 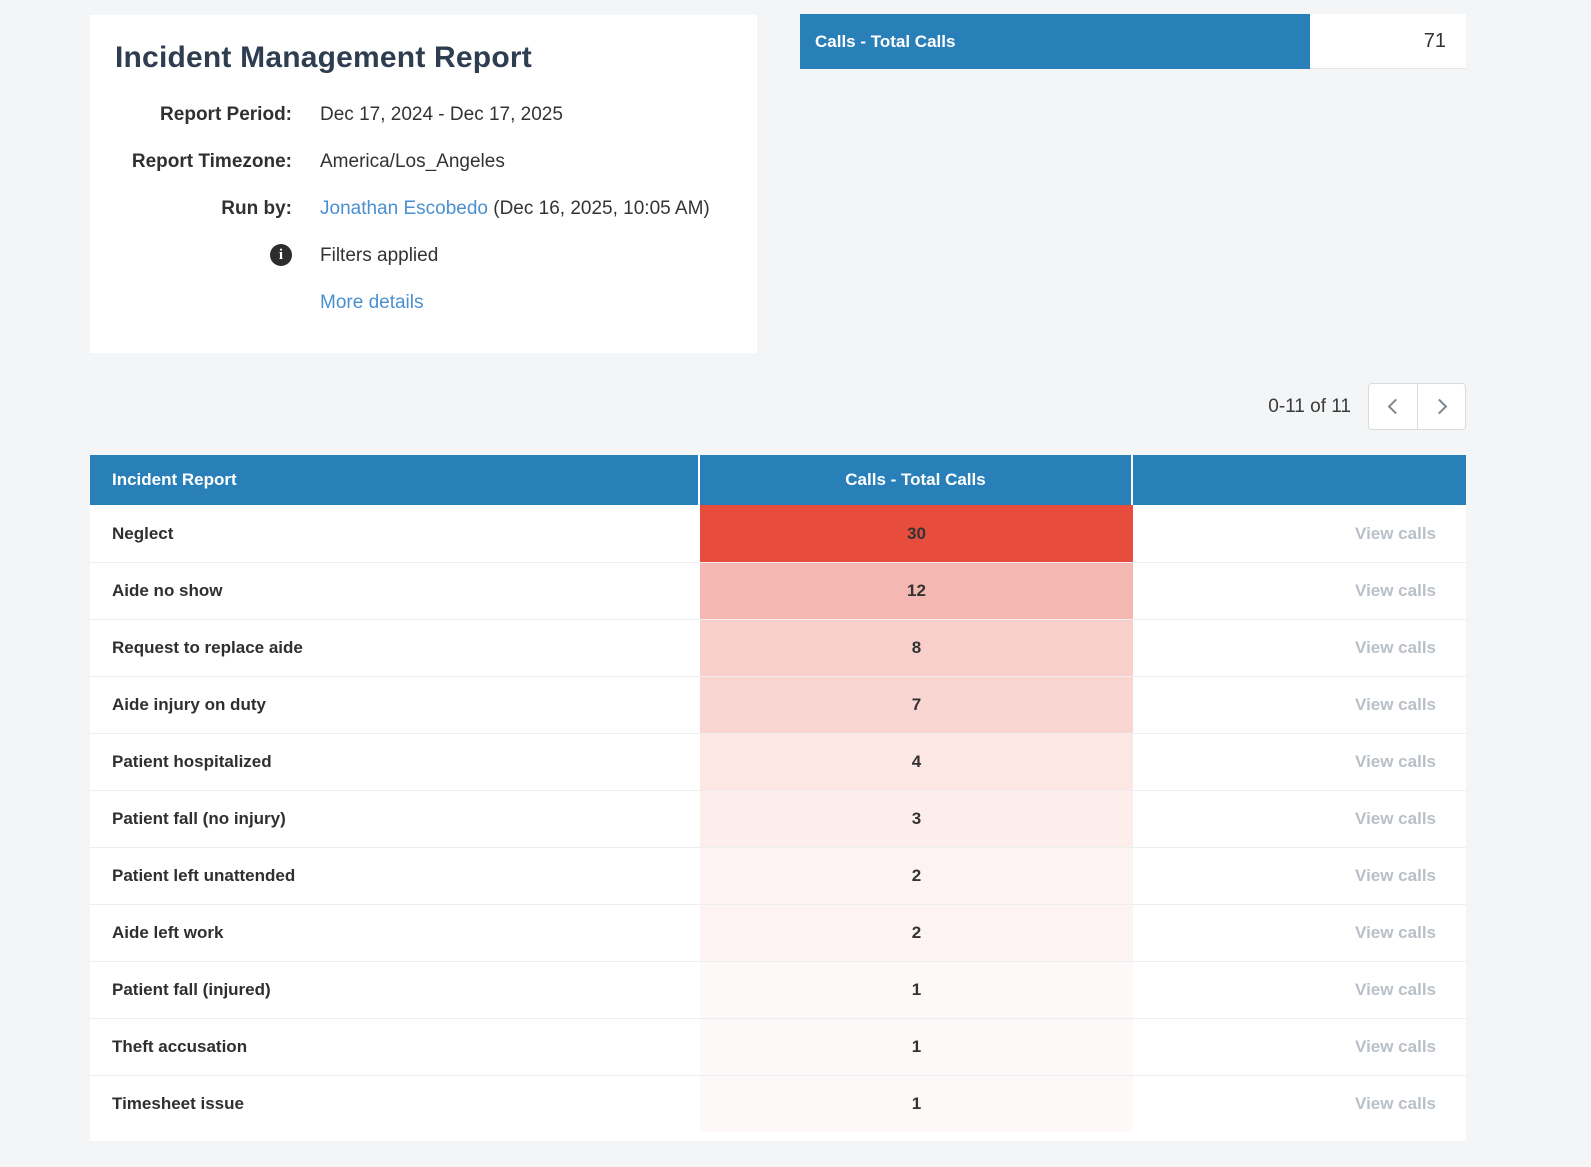 I want to click on table-row: Theft accusation 1 View calls, so click(x=778, y=1046).